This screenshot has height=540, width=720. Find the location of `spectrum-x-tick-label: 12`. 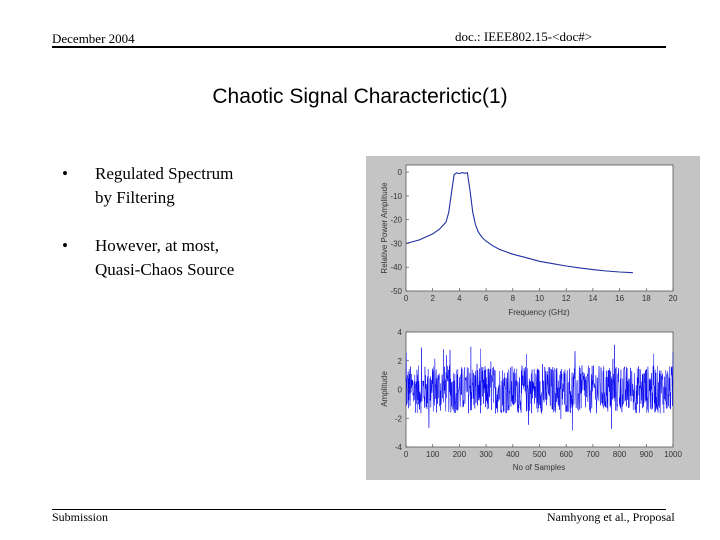

spectrum-x-tick-label: 12 is located at coordinates (566, 298).